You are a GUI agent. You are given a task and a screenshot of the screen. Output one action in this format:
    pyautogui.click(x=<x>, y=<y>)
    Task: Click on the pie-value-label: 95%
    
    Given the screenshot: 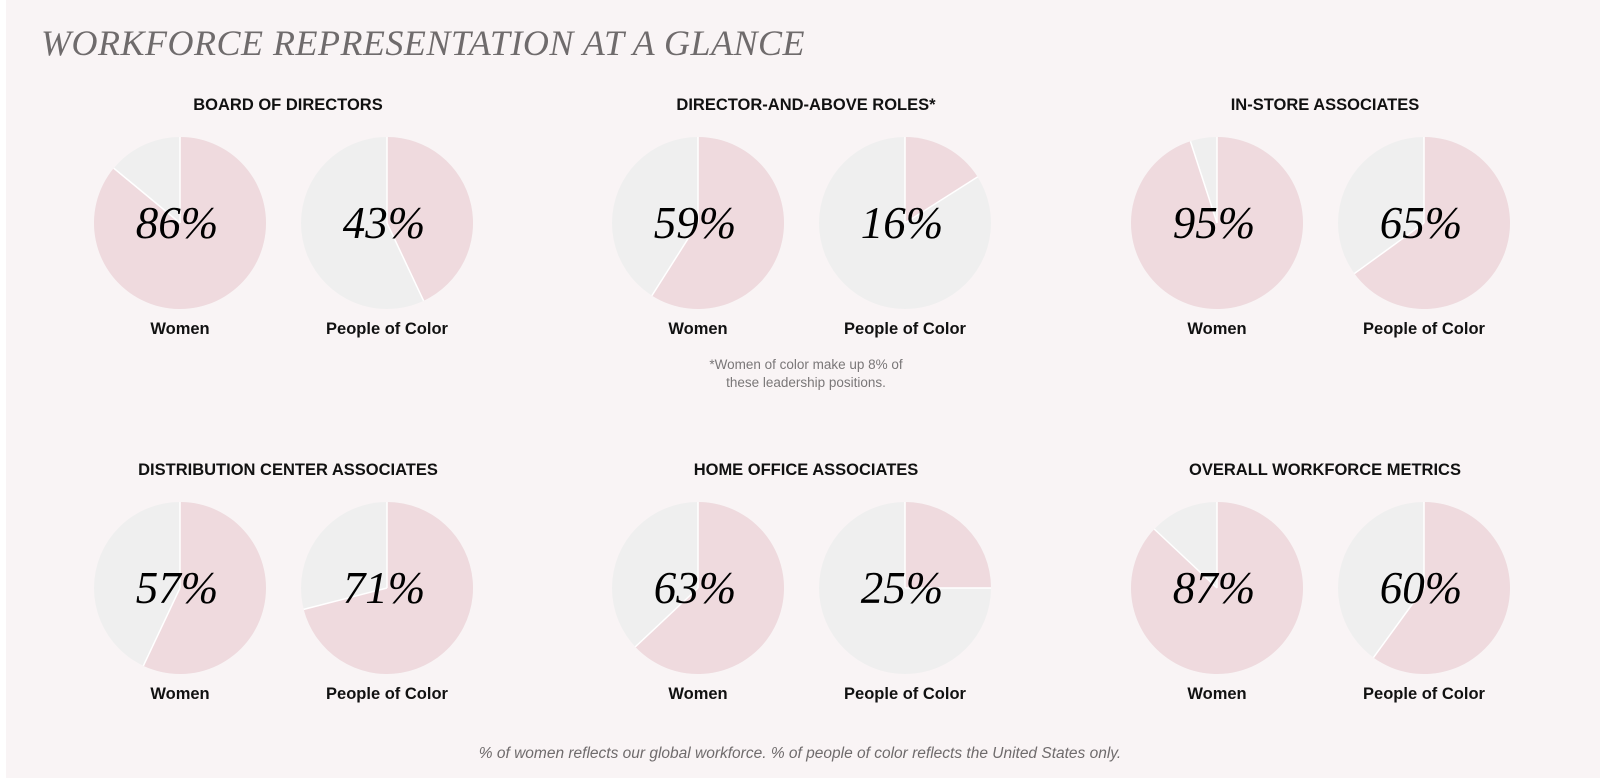 What is the action you would take?
    pyautogui.click(x=1214, y=223)
    